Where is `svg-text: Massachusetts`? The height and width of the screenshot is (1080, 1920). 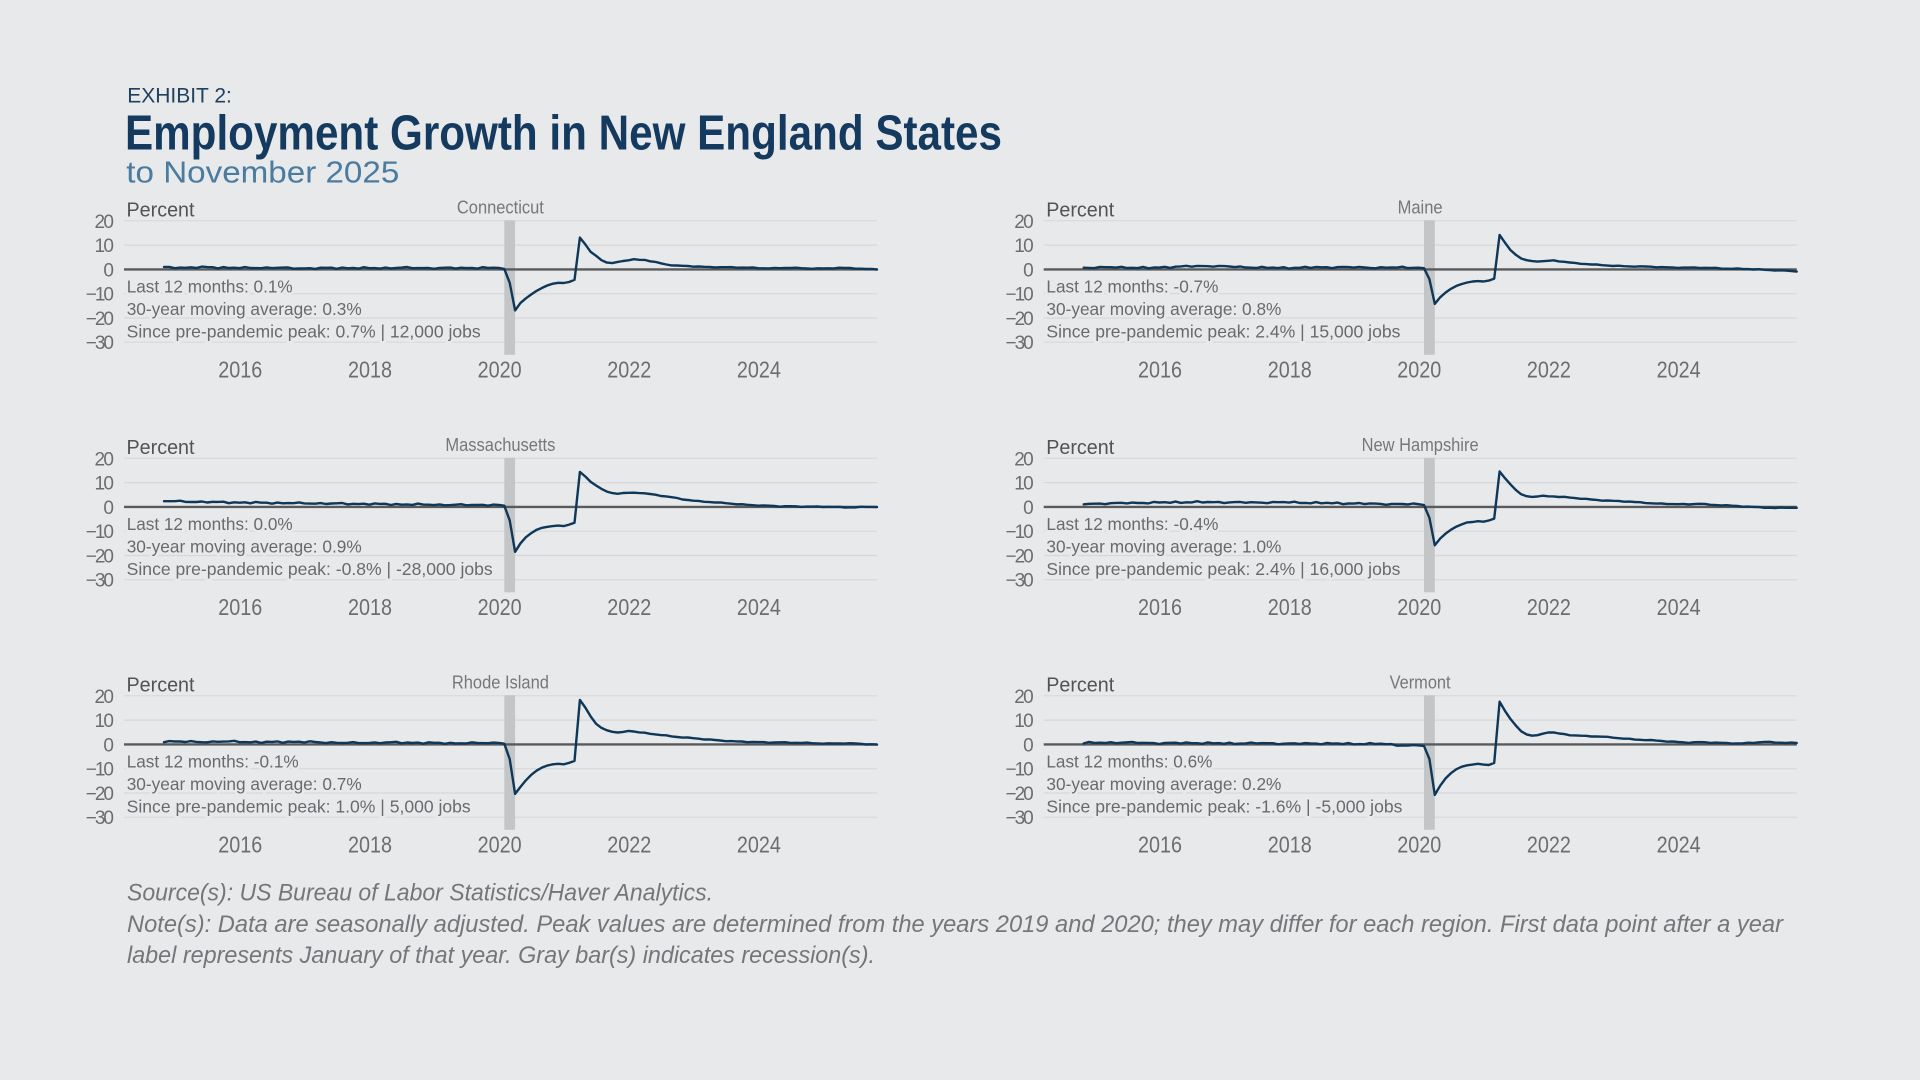
svg-text: Massachusetts is located at coordinates (500, 445).